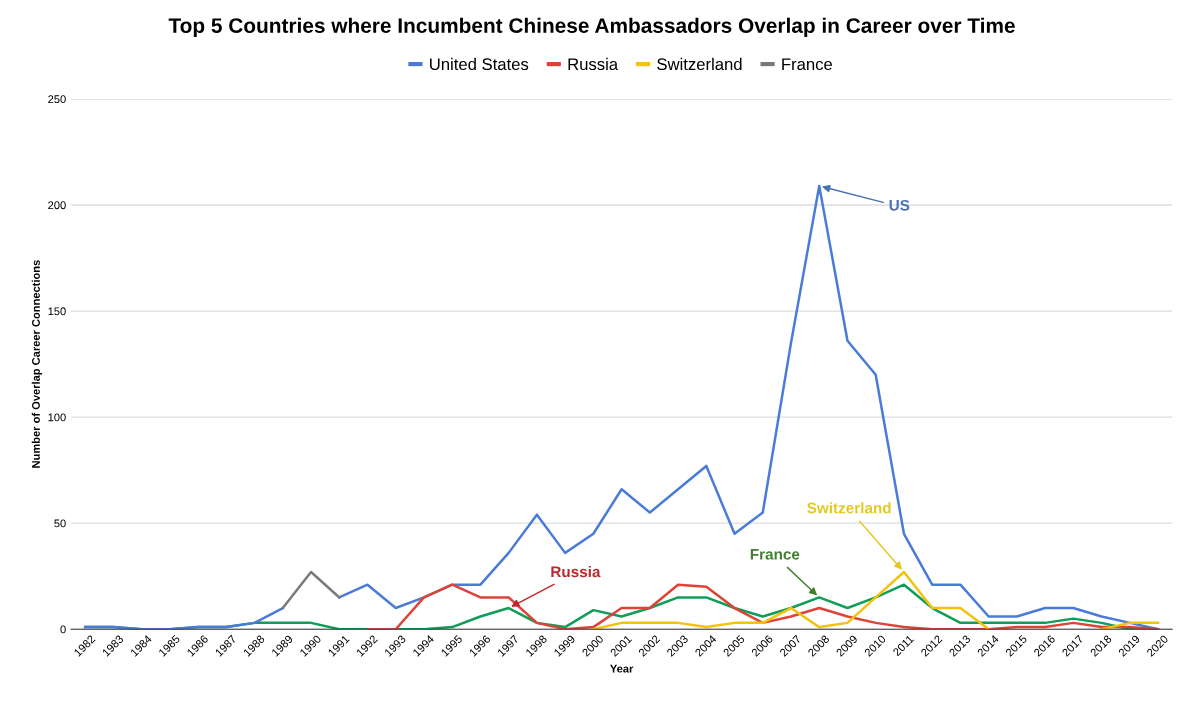 This screenshot has height=707, width=1184. What do you see at coordinates (576, 572) in the screenshot?
I see `annotation: Russia` at bounding box center [576, 572].